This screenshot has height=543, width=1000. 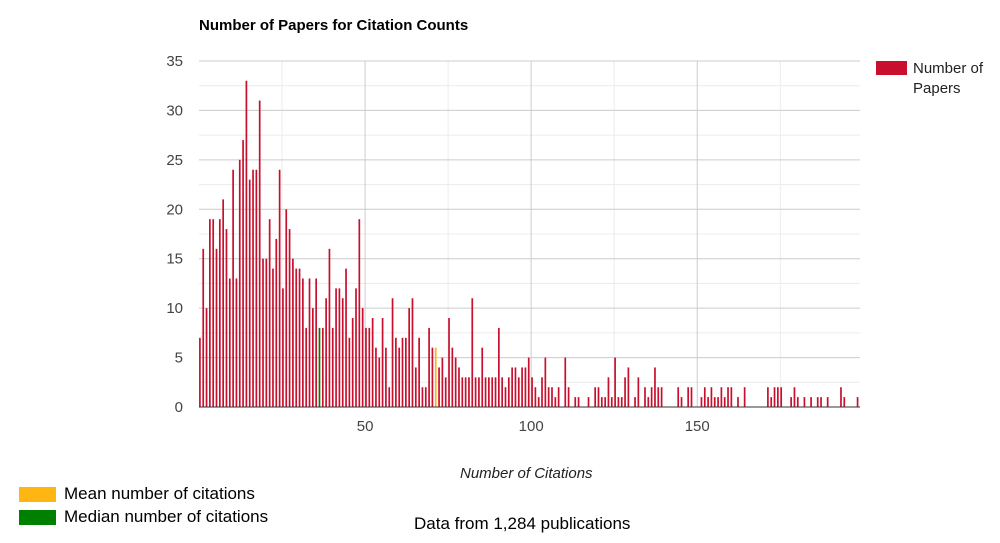 I want to click on y-tick-label: 0, so click(x=179, y=407).